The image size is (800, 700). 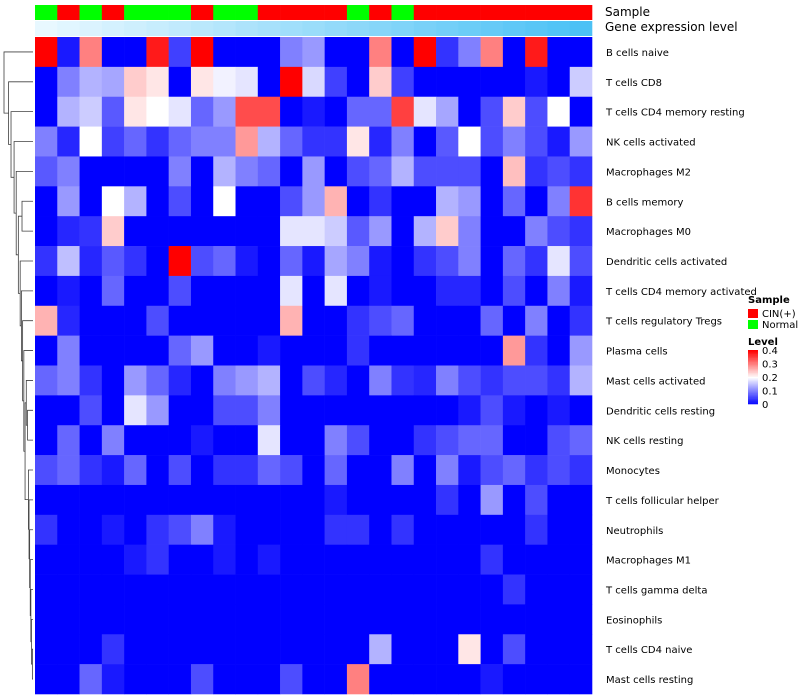 What do you see at coordinates (314, 28) in the screenshot?
I see `expression-annotation-track` at bounding box center [314, 28].